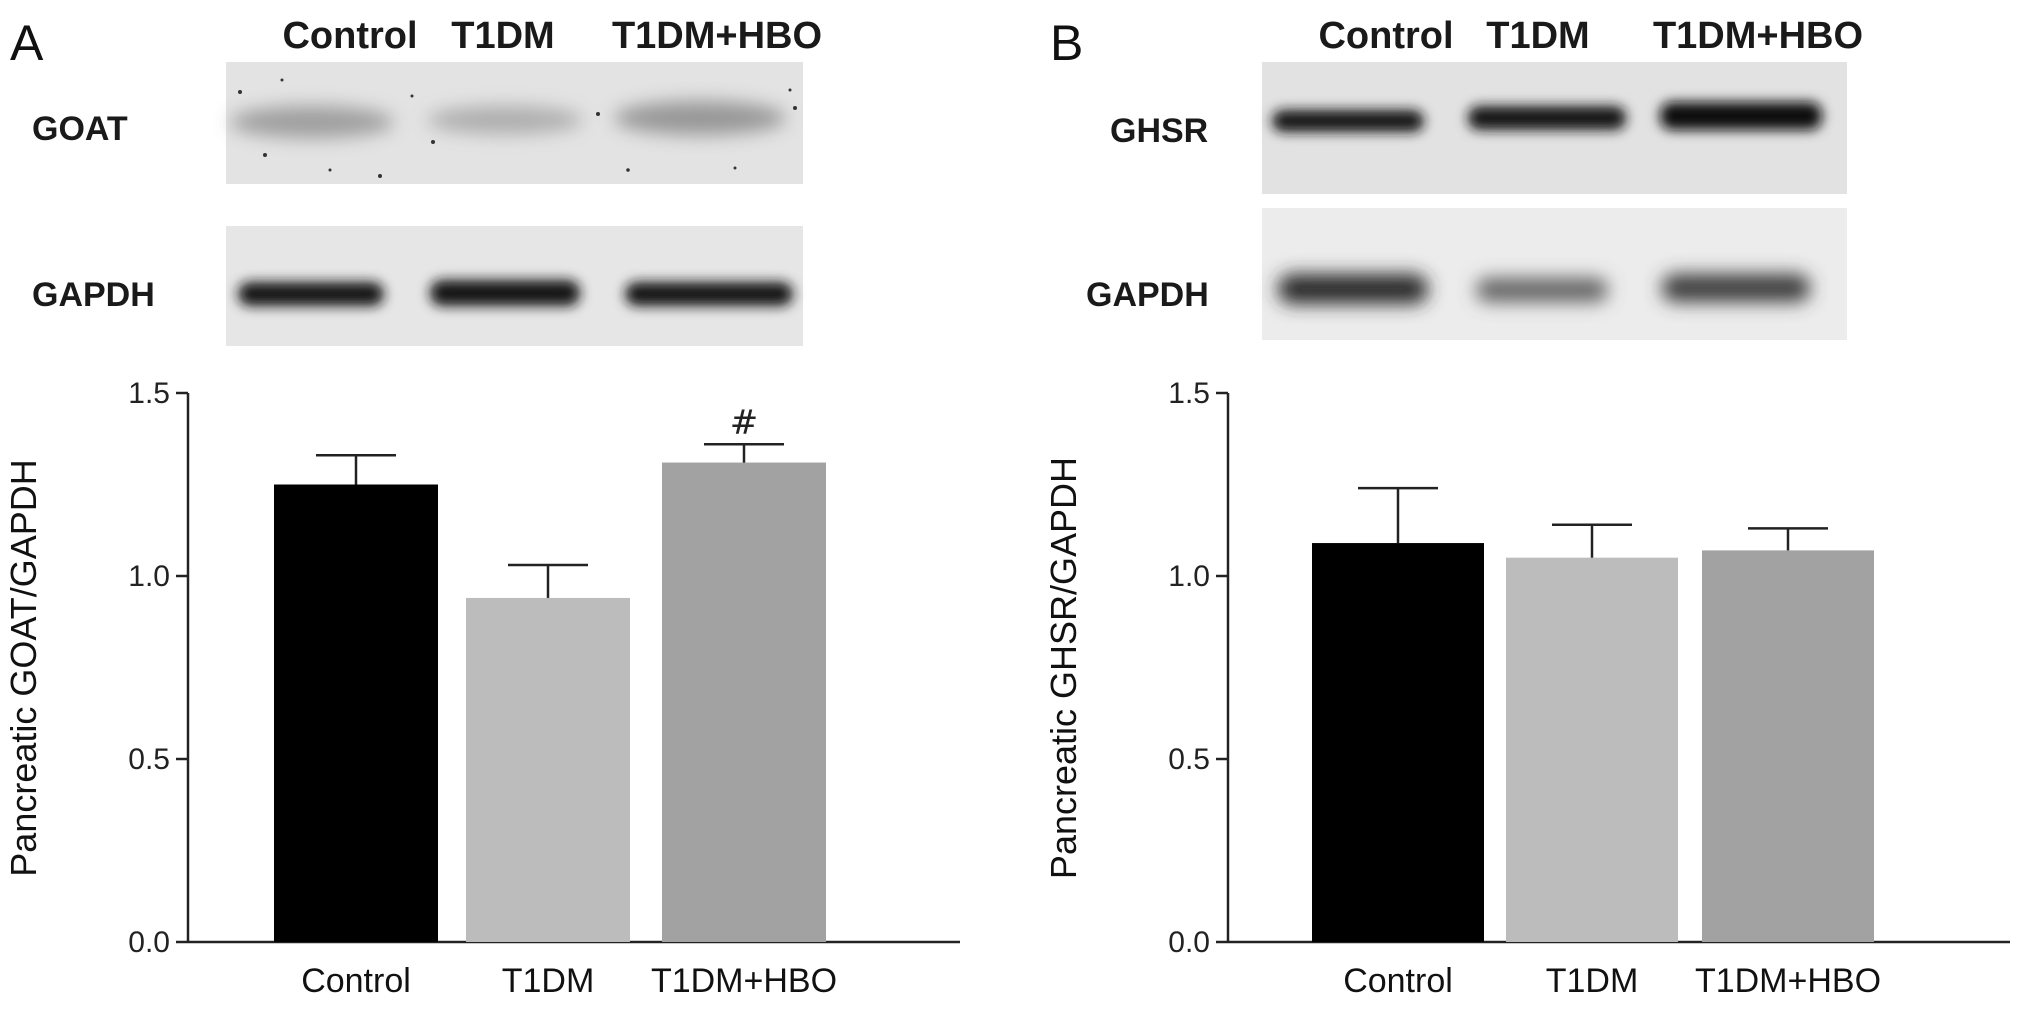 The image size is (2031, 1012). Describe the element at coordinates (1159, 131) in the screenshot. I see `panel-b-blot-ghsr-label: GHSR` at that location.